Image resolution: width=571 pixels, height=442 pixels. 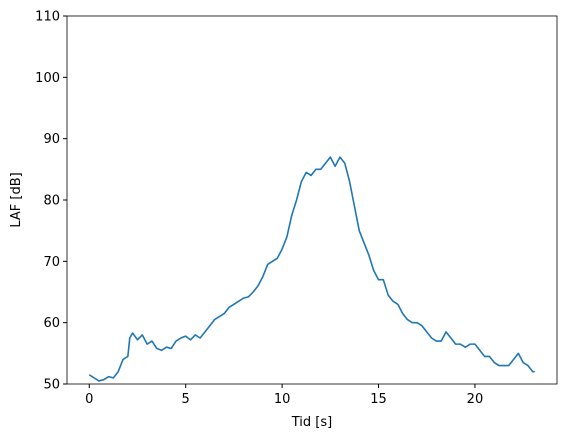 What do you see at coordinates (47, 78) in the screenshot?
I see `y-tick-label: 100` at bounding box center [47, 78].